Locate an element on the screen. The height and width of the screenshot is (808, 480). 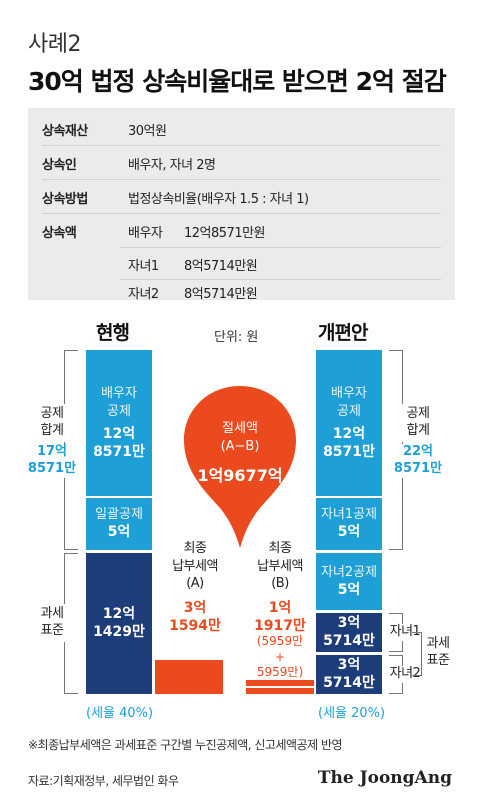
current-lump-label: 일괄공제 is located at coordinates (119, 515).